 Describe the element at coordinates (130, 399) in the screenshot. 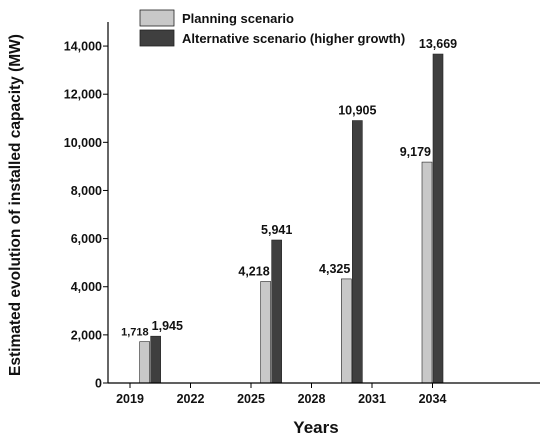

I see `x-tick-label: 2019` at that location.